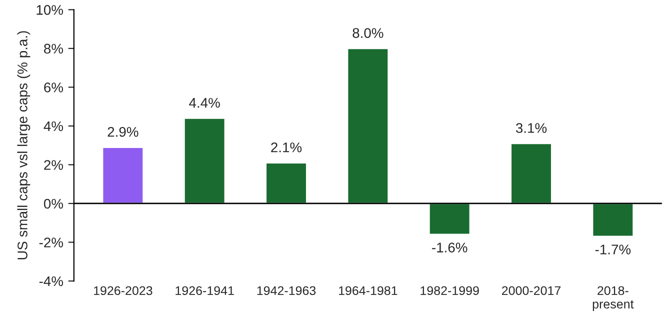  What do you see at coordinates (450, 247) in the screenshot?
I see `data-label: -1.6%` at bounding box center [450, 247].